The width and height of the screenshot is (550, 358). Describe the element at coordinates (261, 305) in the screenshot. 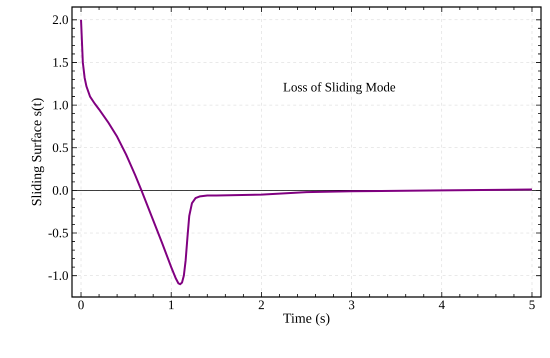

I see `x-tick-label: 2` at that location.